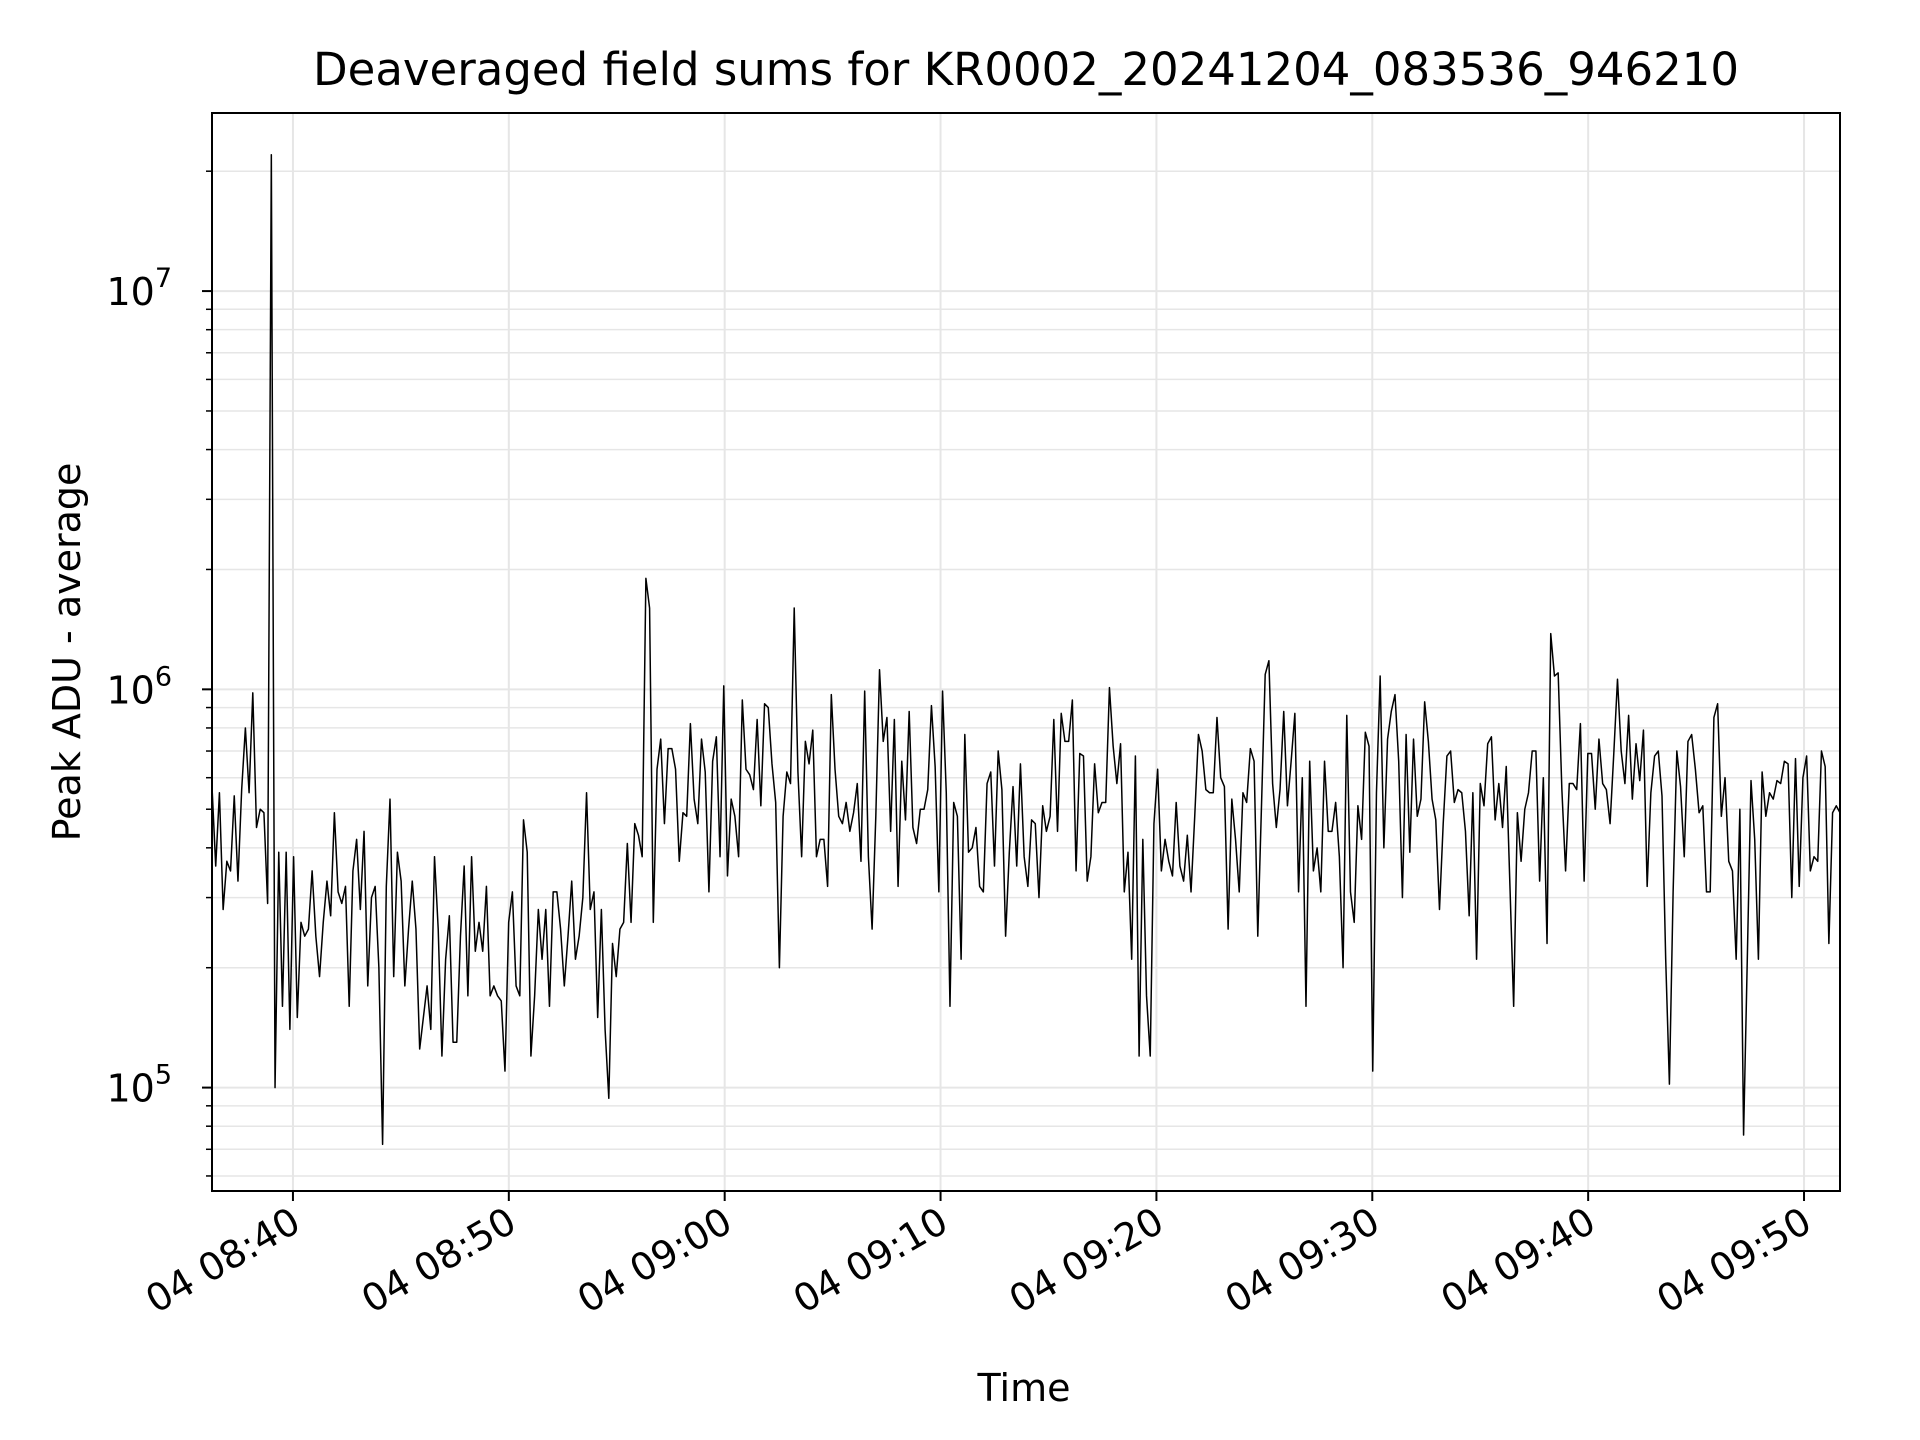 This screenshot has width=1920, height=1440. Describe the element at coordinates (163, 1075) in the screenshot. I see `y-tick-label-exponent: 5` at that location.